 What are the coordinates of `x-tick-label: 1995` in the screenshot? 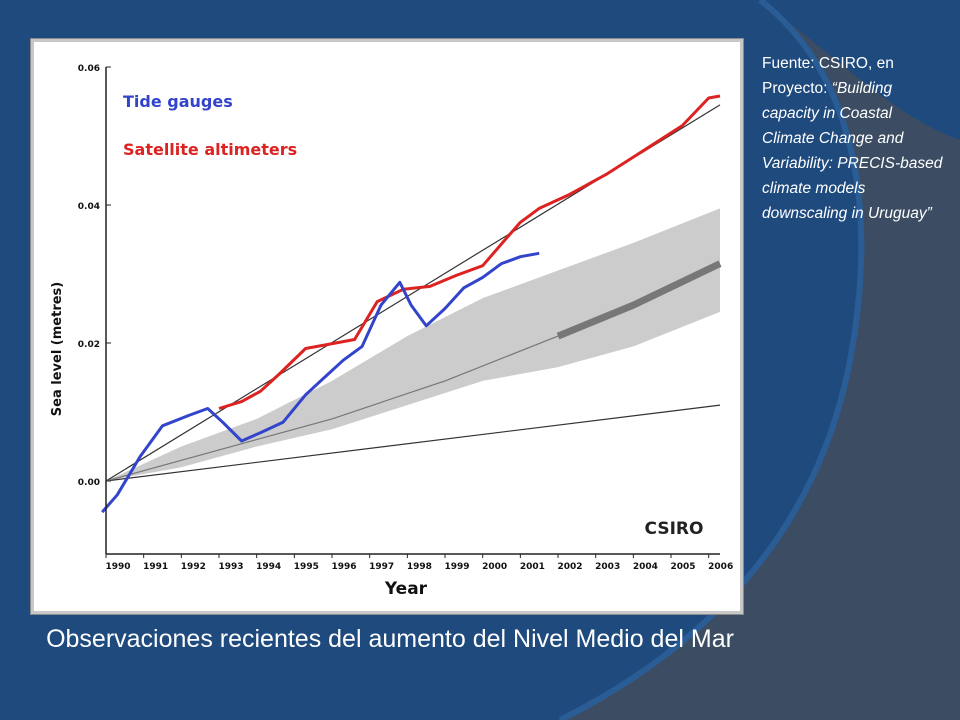 It's located at (306, 567).